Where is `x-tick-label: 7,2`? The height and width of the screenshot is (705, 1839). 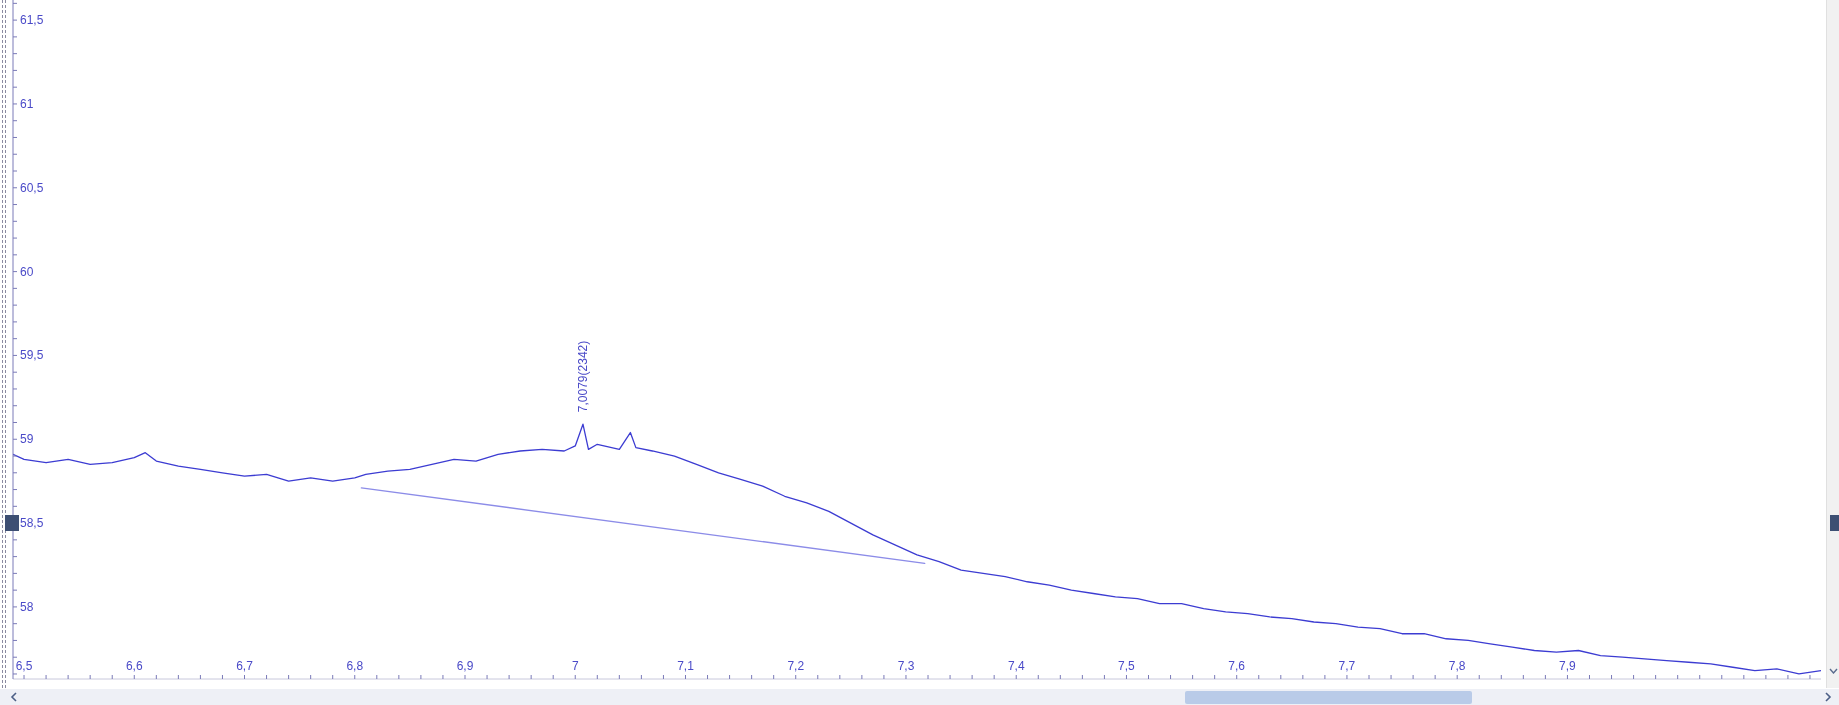
x-tick-label: 7,2 is located at coordinates (796, 666).